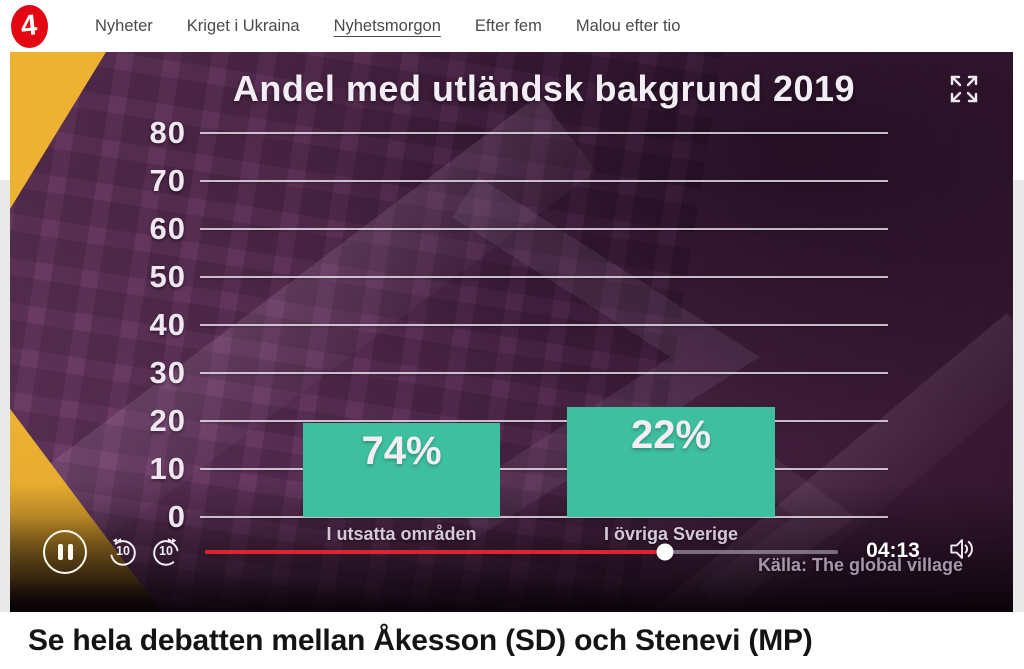  Describe the element at coordinates (671, 534) in the screenshot. I see `category-label: I övriga Sverige` at that location.